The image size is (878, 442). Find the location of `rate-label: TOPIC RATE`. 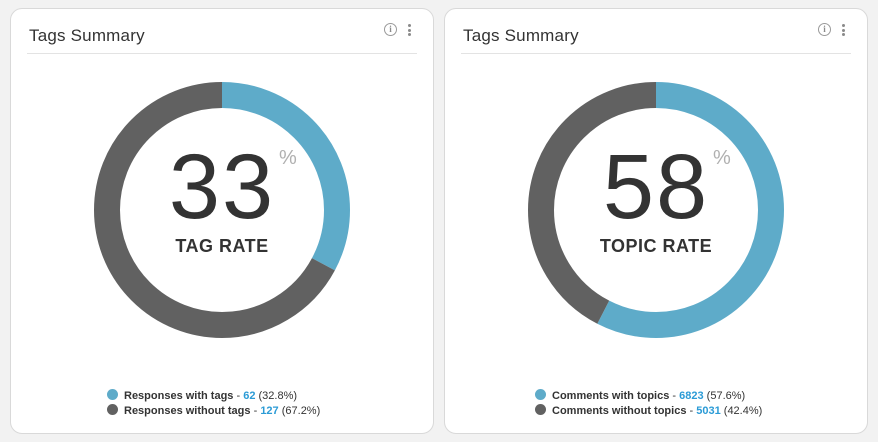

rate-label: TOPIC RATE is located at coordinates (656, 246).